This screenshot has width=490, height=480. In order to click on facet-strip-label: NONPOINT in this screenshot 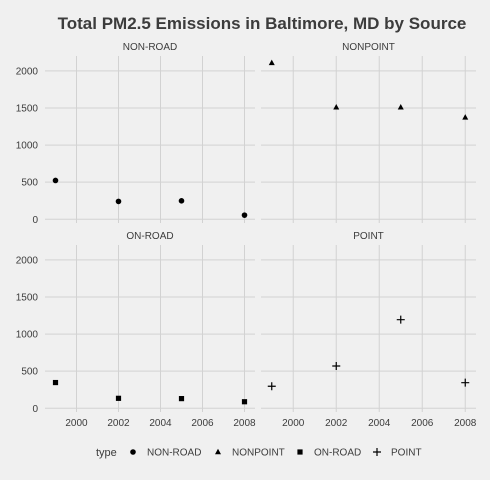, I will do `click(368, 47)`.